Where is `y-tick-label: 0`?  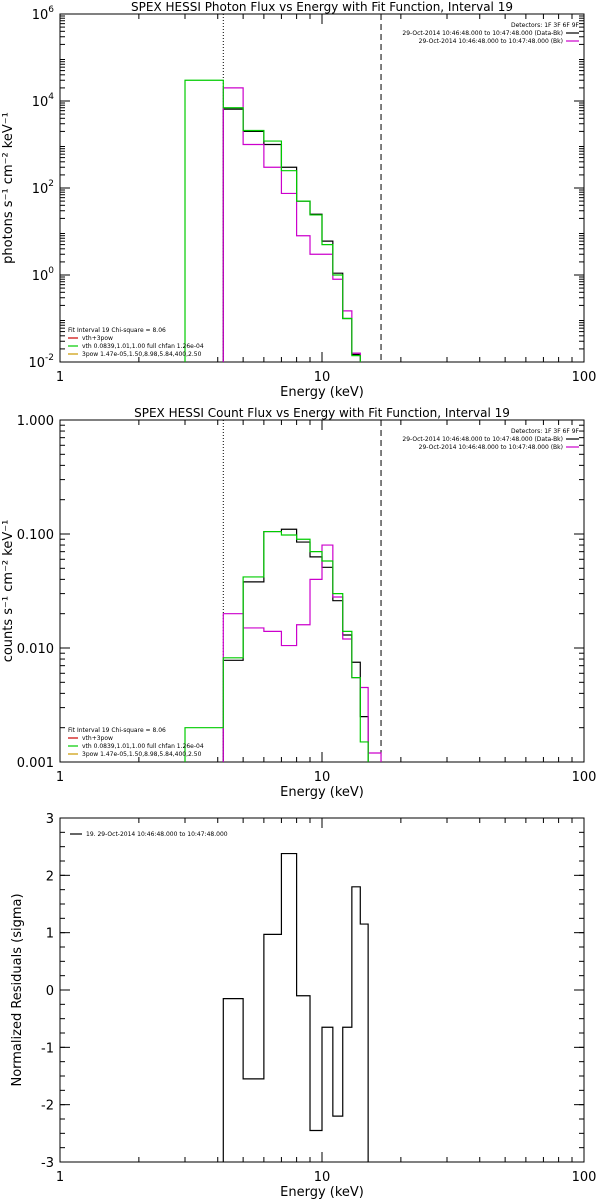
y-tick-label: 0 is located at coordinates (50, 991).